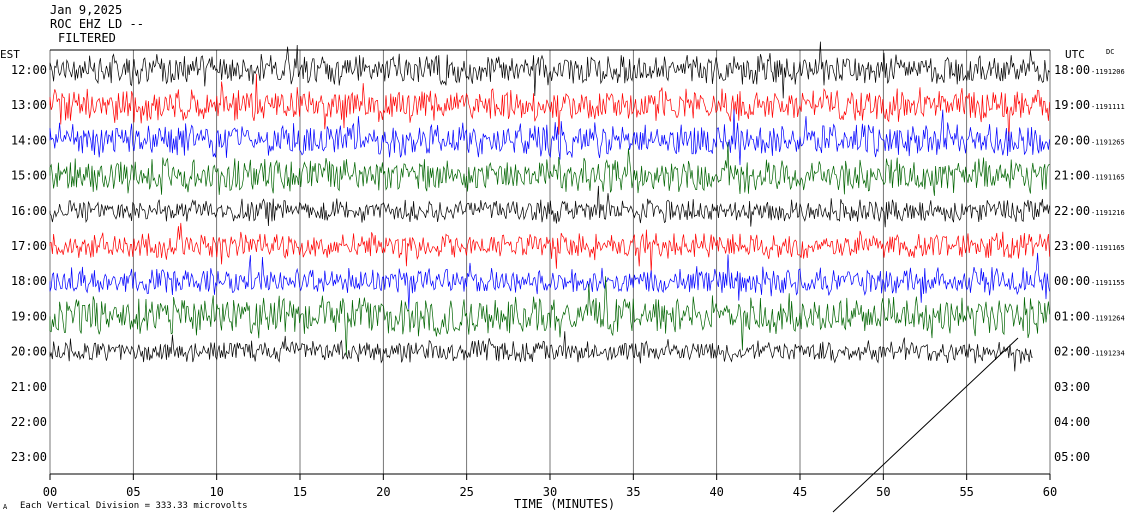 This screenshot has height=519, width=1130. Describe the element at coordinates (29, 316) in the screenshot. I see `est-row-label: 19:00` at that location.